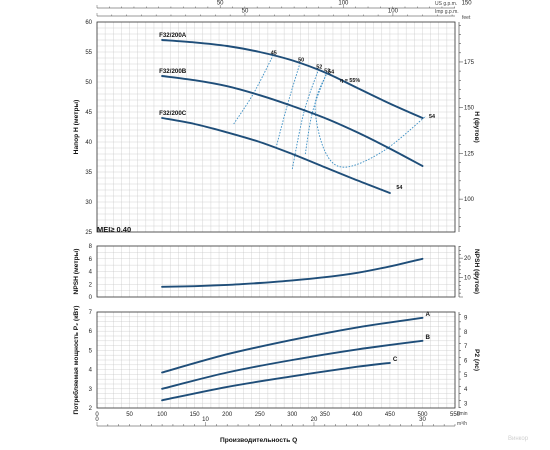 Image resolution: width=550 pixels, height=450 pixels. Describe the element at coordinates (173, 113) in the screenshot. I see `head-curve-label-F32/200C: F32/200C` at that location.